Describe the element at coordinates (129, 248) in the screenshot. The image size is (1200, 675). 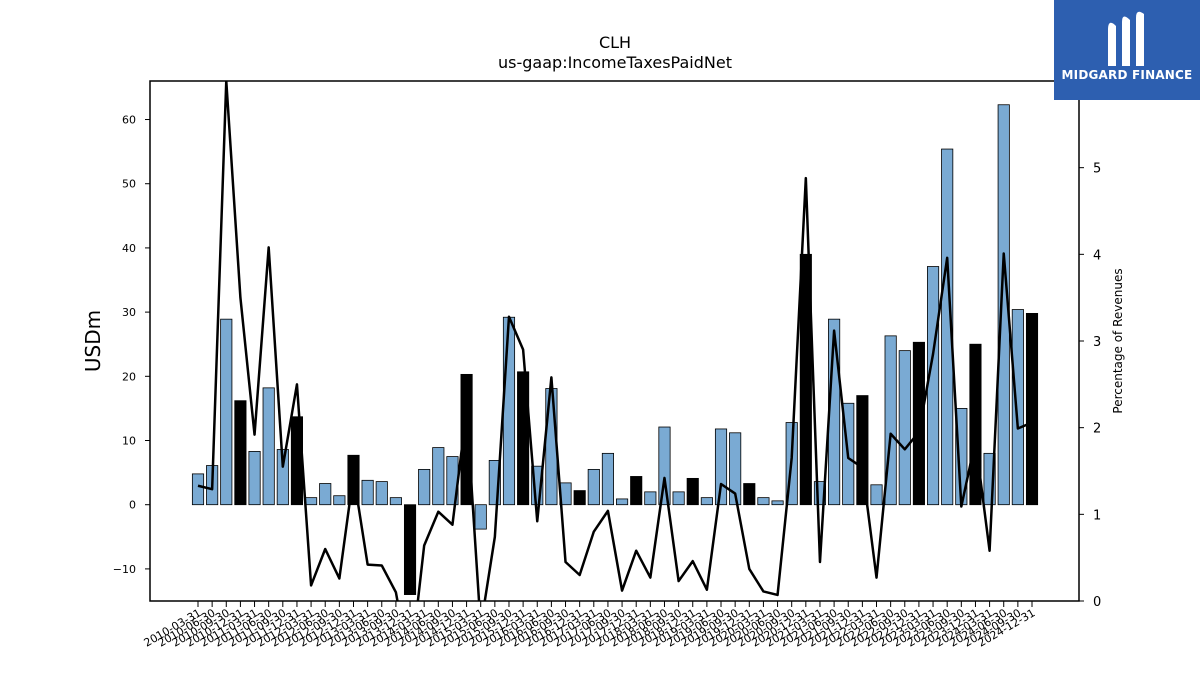
I see `y-tick-label: 40` at that location.